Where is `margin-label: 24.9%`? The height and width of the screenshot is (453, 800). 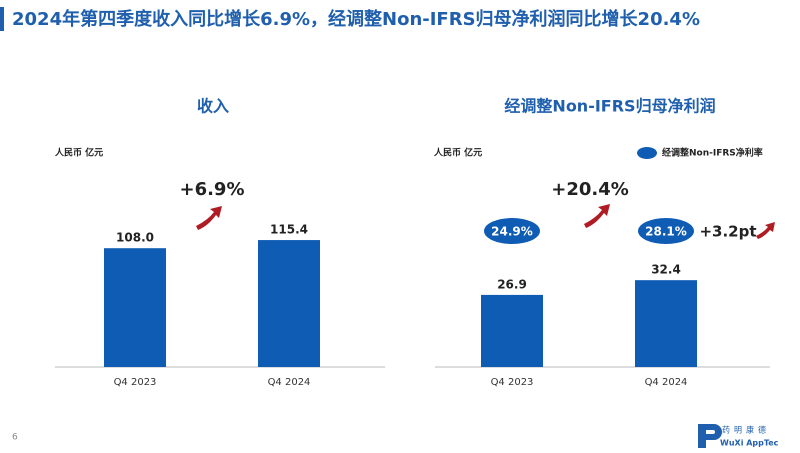
margin-label: 24.9% is located at coordinates (512, 232).